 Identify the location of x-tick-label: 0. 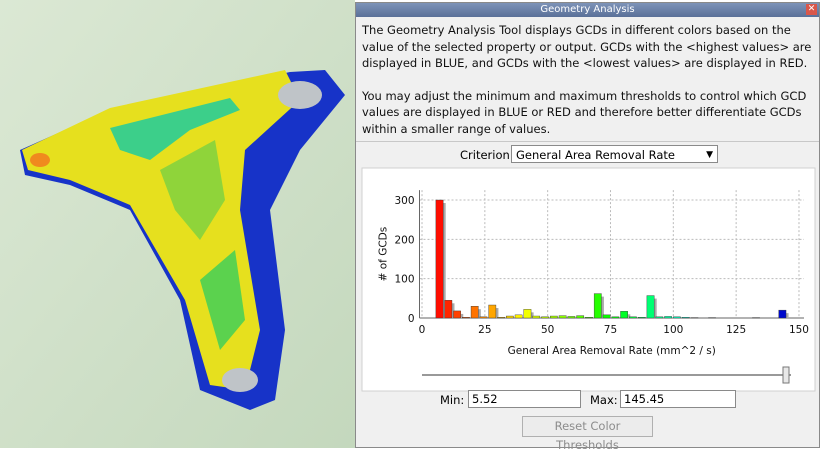
(422, 330).